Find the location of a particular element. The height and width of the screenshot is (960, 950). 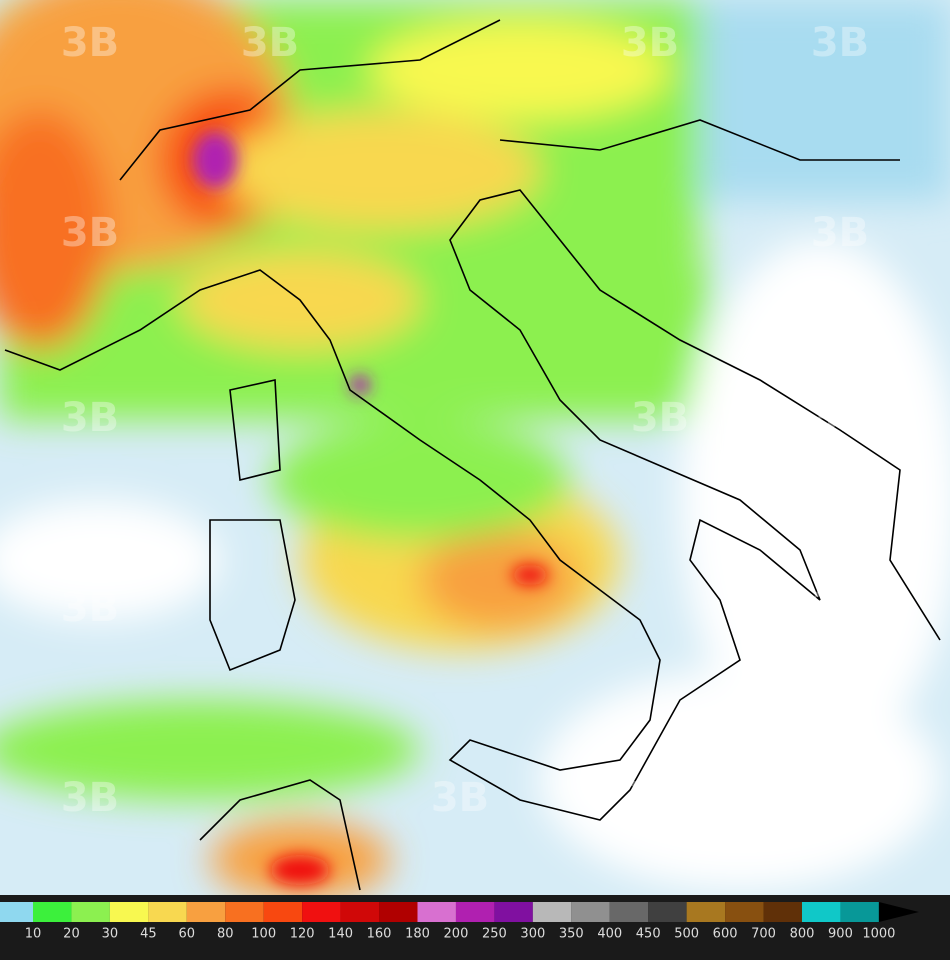

legend-label: 80 is located at coordinates (225, 934).